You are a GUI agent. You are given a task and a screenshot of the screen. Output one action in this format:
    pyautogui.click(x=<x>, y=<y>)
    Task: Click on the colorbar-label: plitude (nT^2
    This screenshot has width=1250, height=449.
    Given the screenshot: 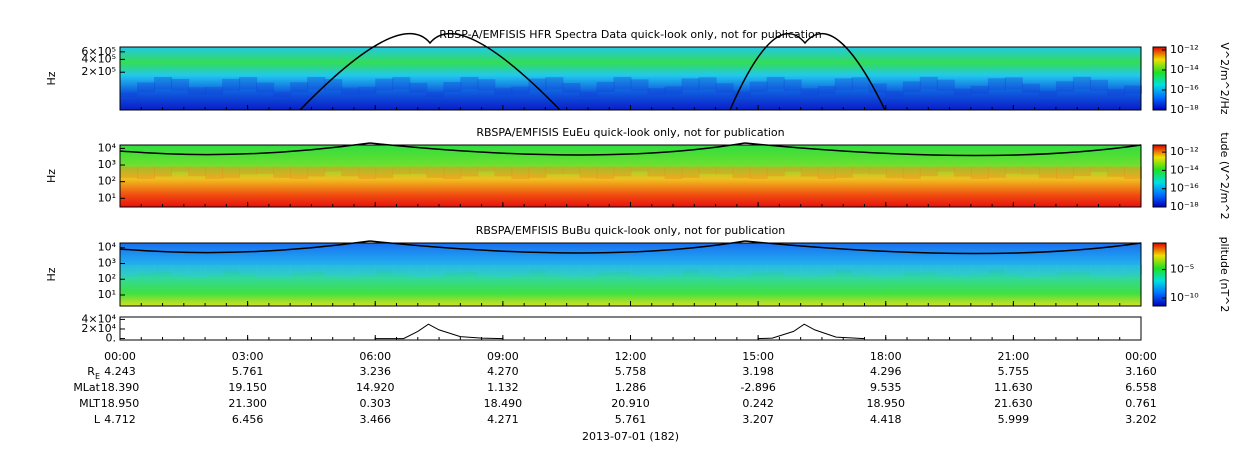 What is the action you would take?
    pyautogui.click(x=1224, y=275)
    